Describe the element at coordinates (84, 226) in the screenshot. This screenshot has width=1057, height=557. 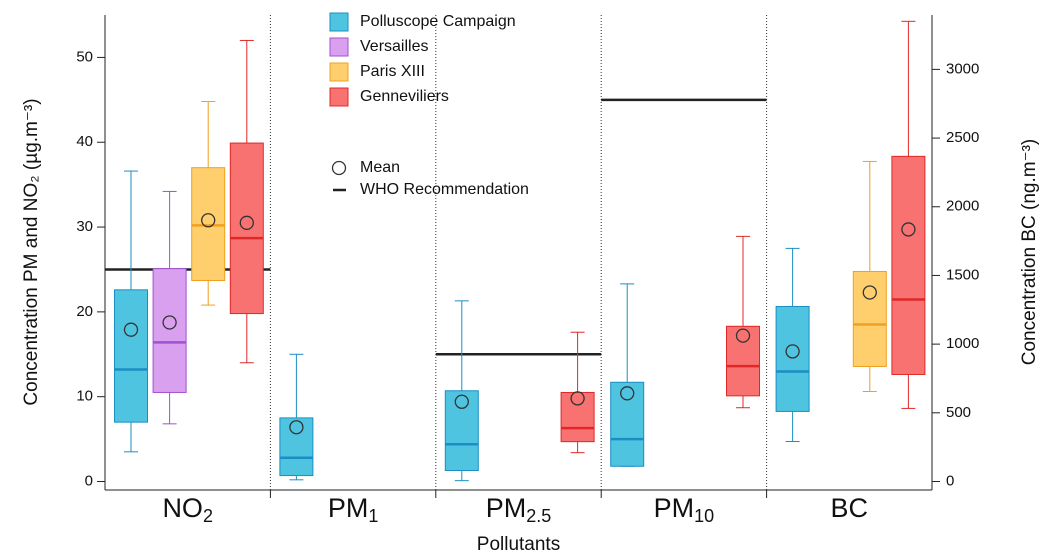
I see `y-tick-label: 30` at that location.